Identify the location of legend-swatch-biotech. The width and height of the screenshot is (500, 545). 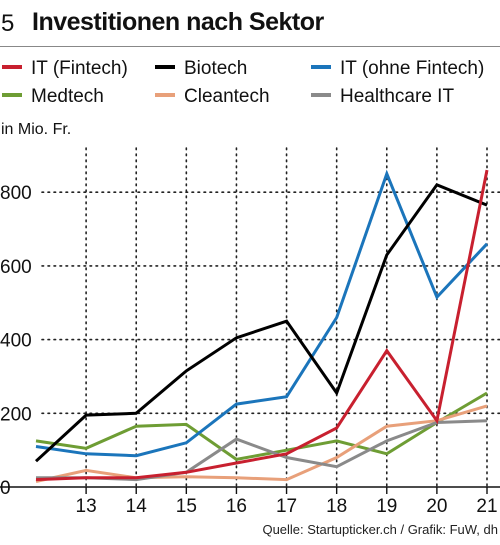
(165, 66).